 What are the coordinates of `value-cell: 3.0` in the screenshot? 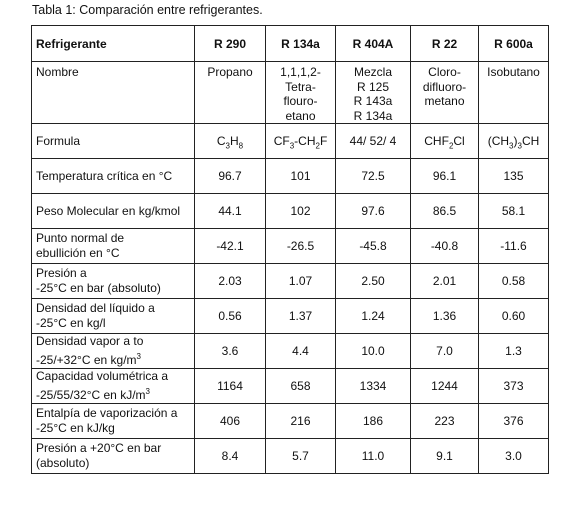 It's located at (513, 456).